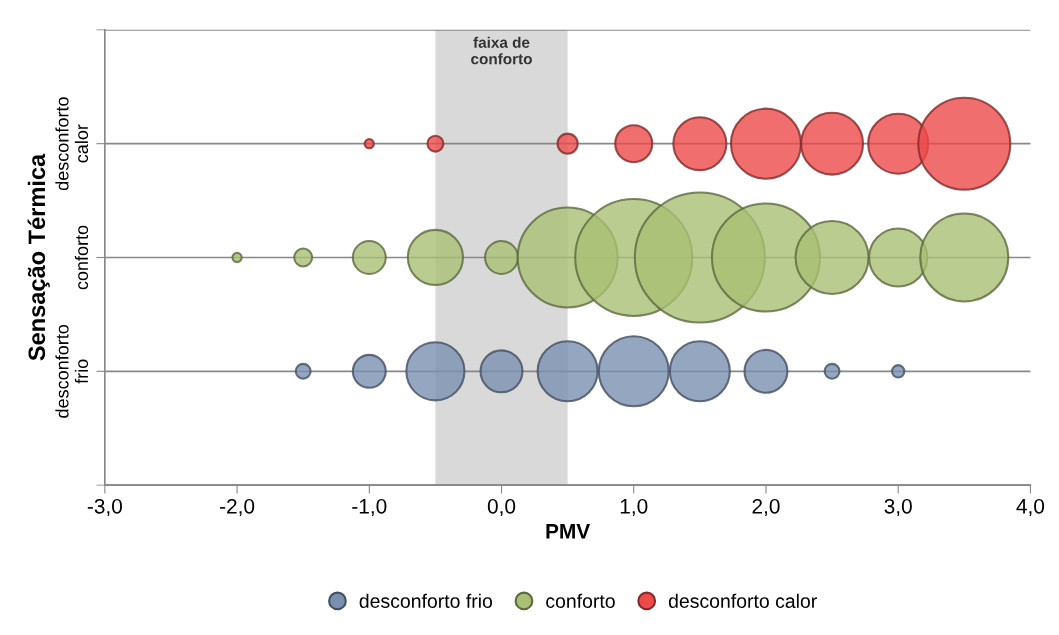 The image size is (1059, 635). I want to click on x-tick-label: -1,0, so click(369, 507).